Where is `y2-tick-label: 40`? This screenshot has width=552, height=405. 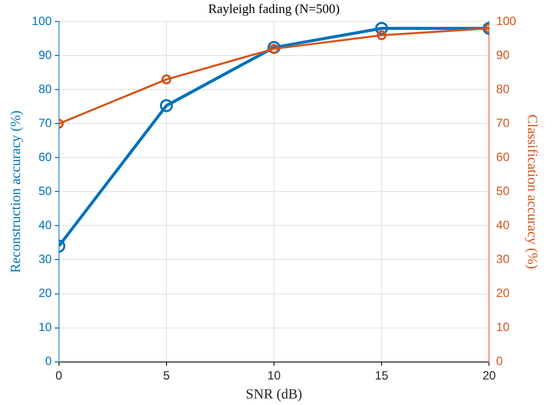 y2-tick-label: 40 is located at coordinates (503, 225).